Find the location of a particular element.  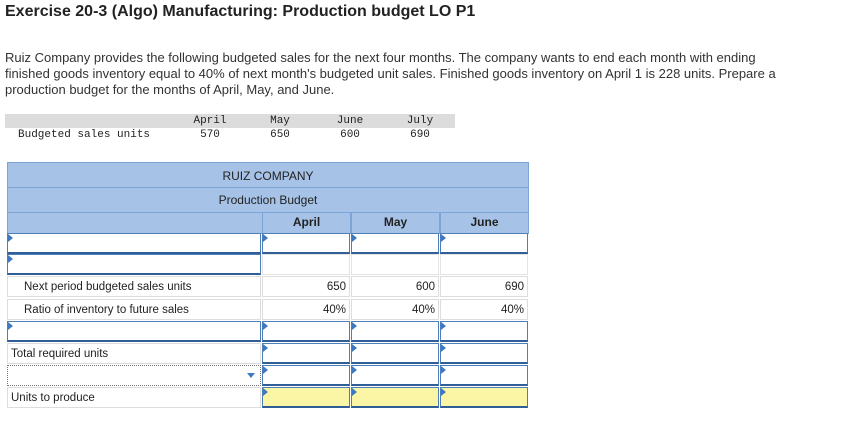

sales-col-header: May is located at coordinates (280, 121).